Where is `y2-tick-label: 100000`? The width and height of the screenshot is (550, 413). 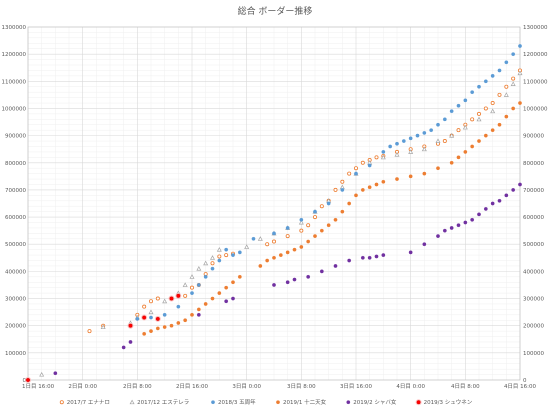
y2-tick-label: 100000 is located at coordinates (533, 354).